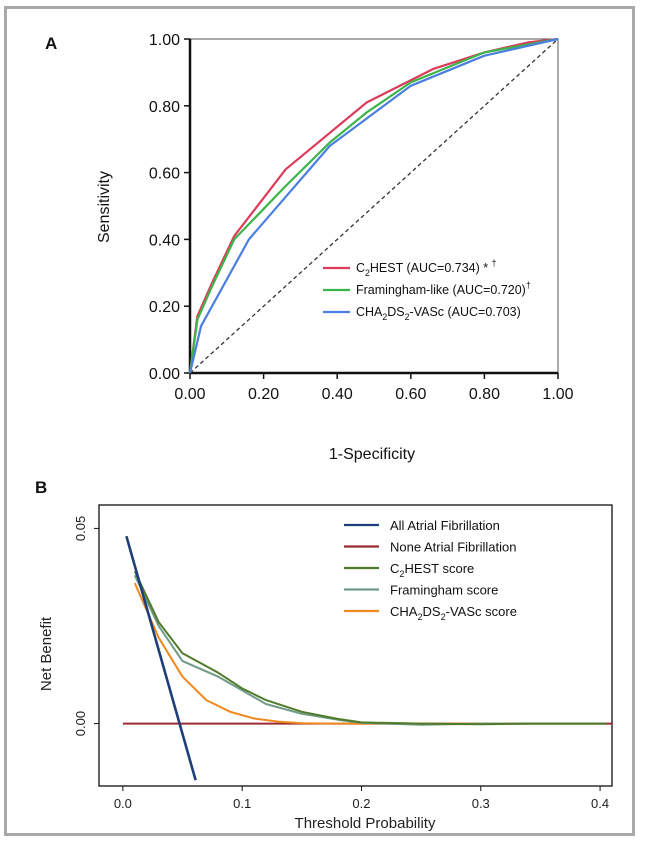  Describe the element at coordinates (439, 568) in the screenshot. I see `legend-text: HEST score` at that location.